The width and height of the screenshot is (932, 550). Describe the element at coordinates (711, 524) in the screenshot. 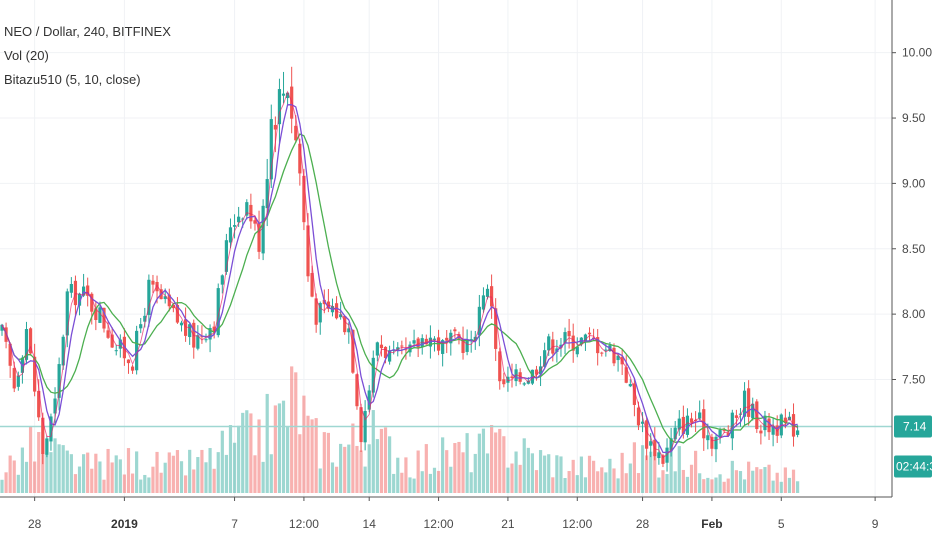

I see `time-tick-label: Feb` at that location.